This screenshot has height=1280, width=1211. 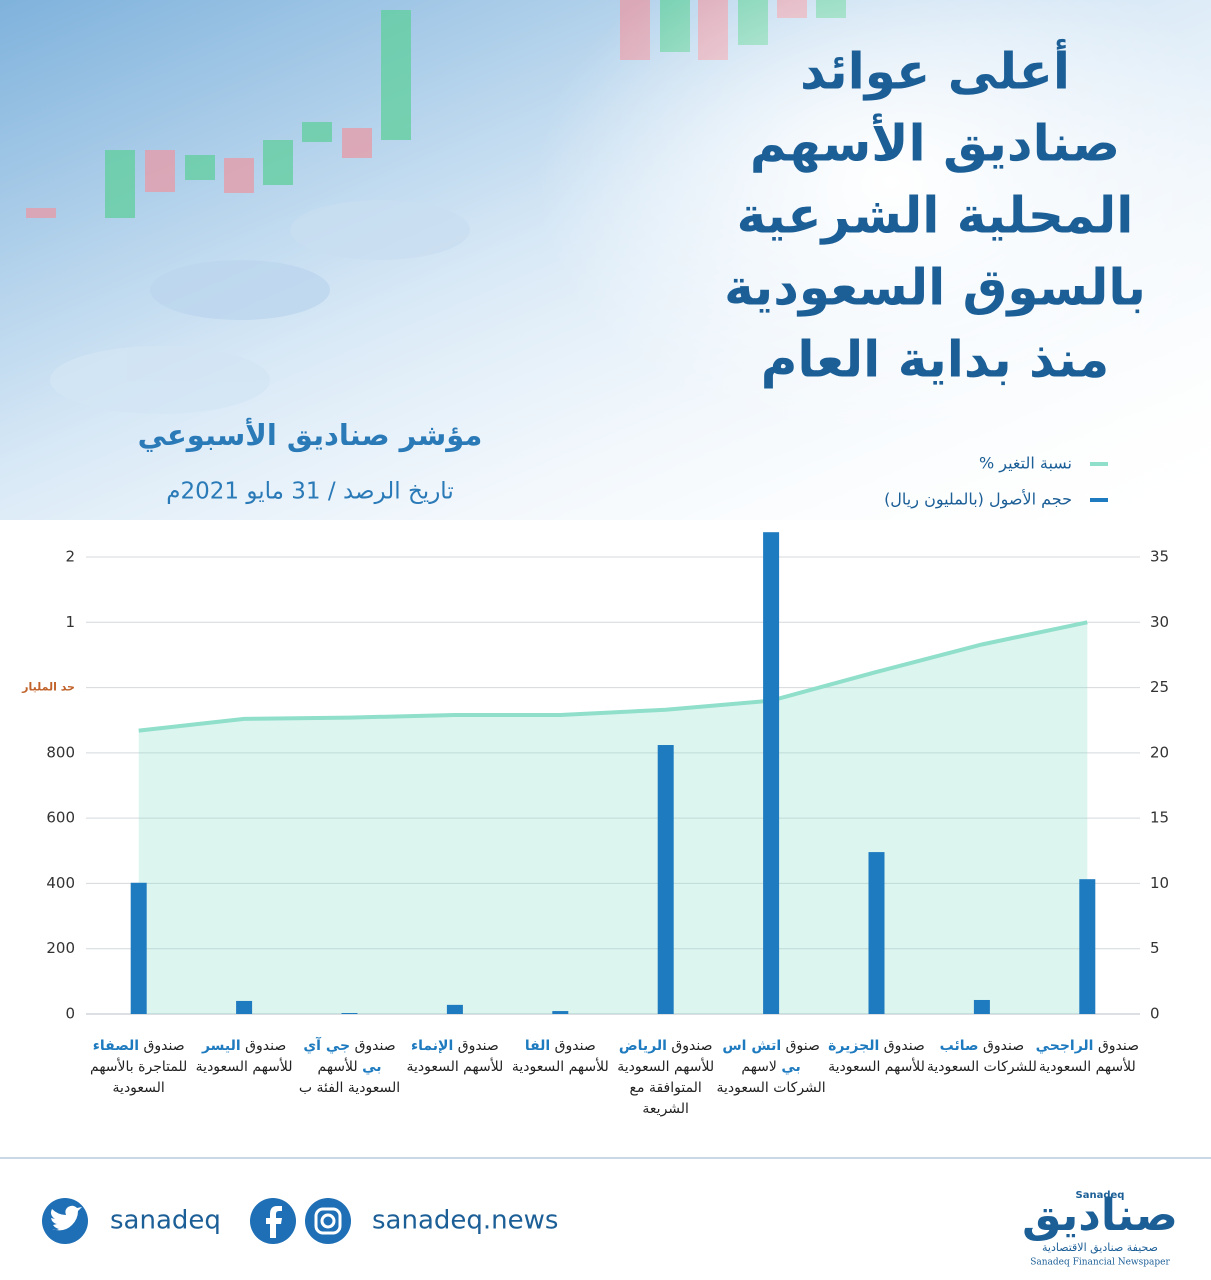 I want to click on facebook-f, so click(x=274, y=1222).